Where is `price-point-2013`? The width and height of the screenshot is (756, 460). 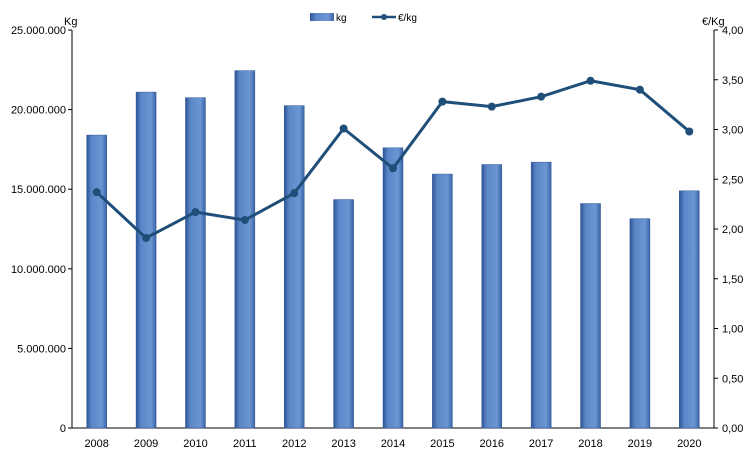
price-point-2013 is located at coordinates (343, 128).